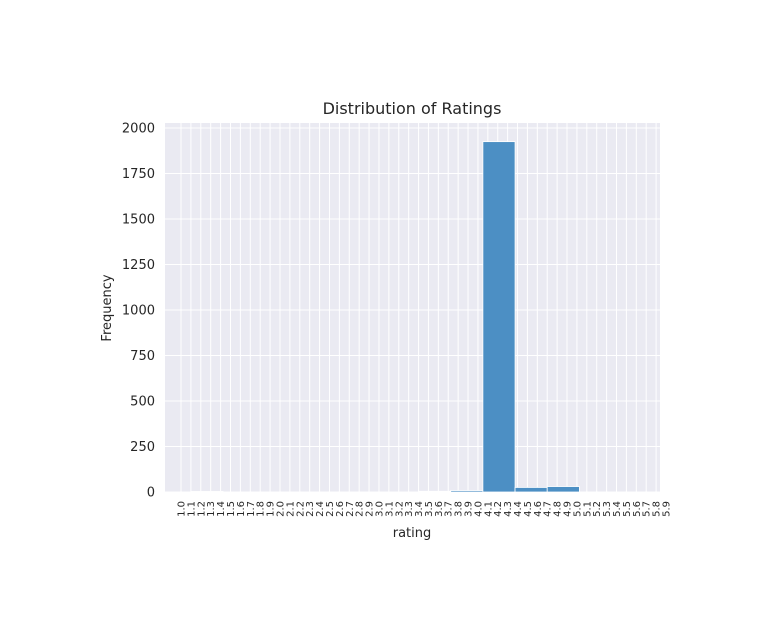 This screenshot has height=639, width=765. What do you see at coordinates (241, 509) in the screenshot?
I see `x-tick-label: 1.6` at bounding box center [241, 509].